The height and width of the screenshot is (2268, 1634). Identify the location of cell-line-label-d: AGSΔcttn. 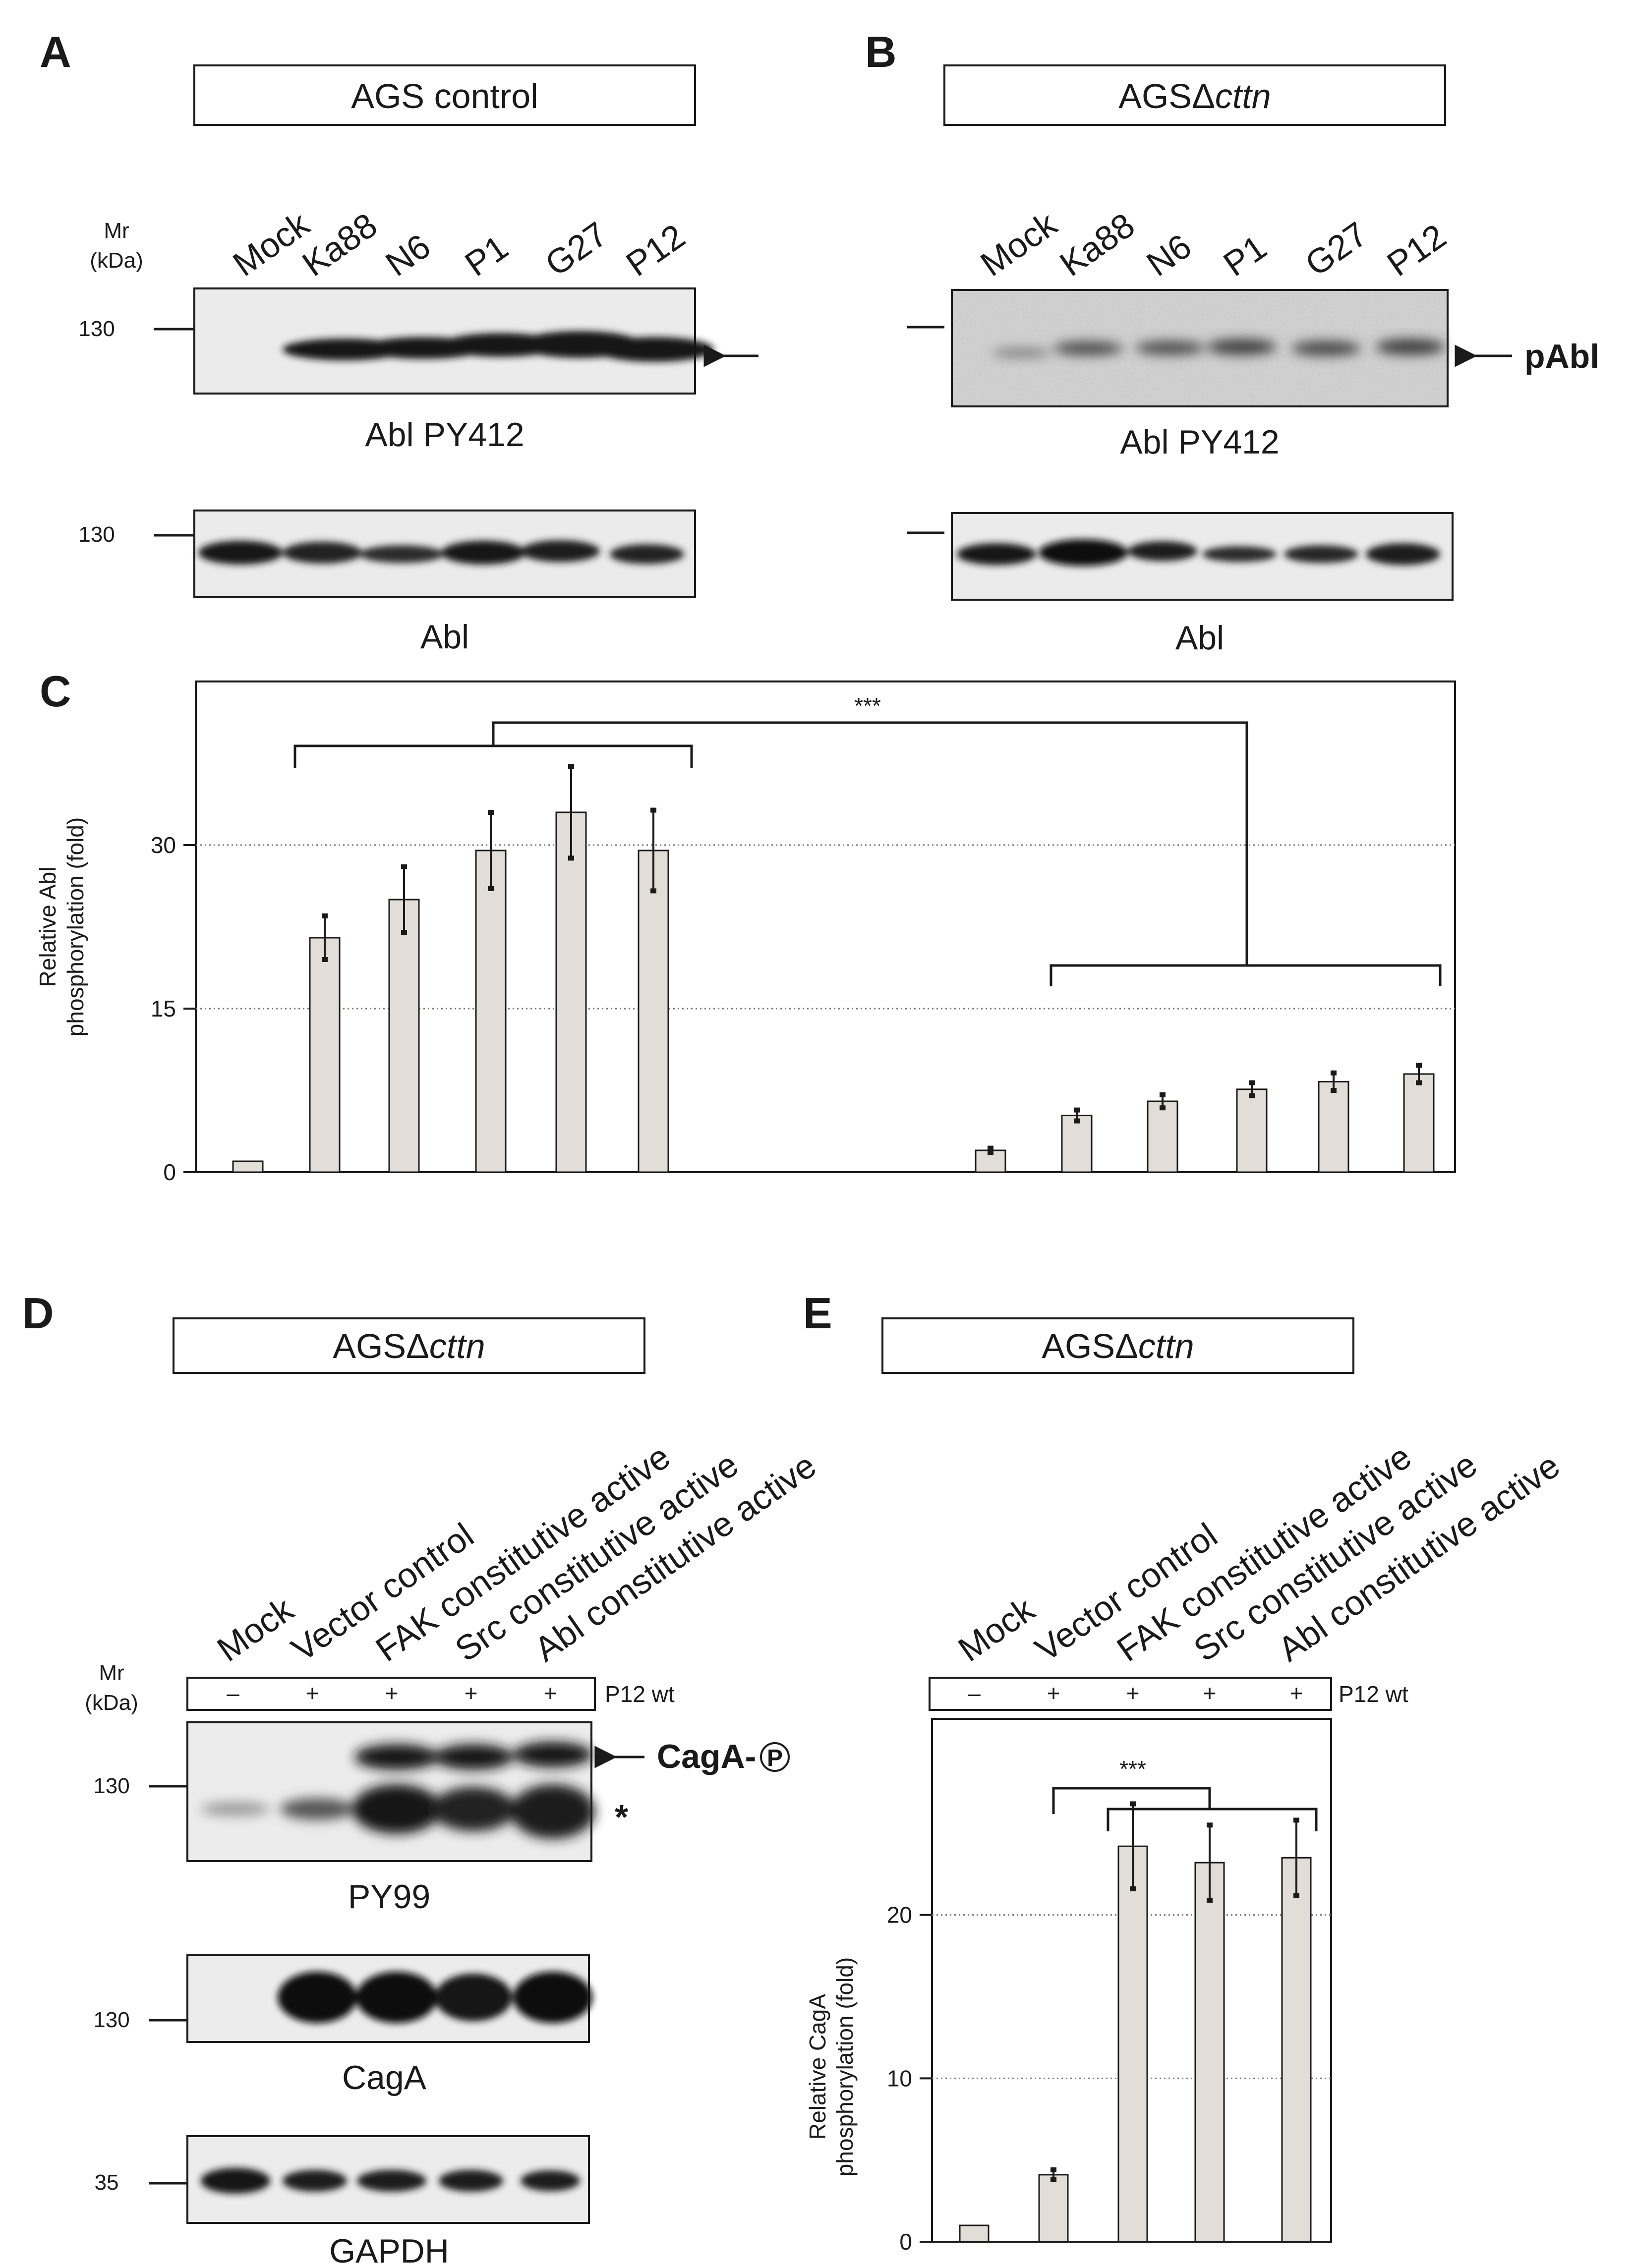
(409, 1346).